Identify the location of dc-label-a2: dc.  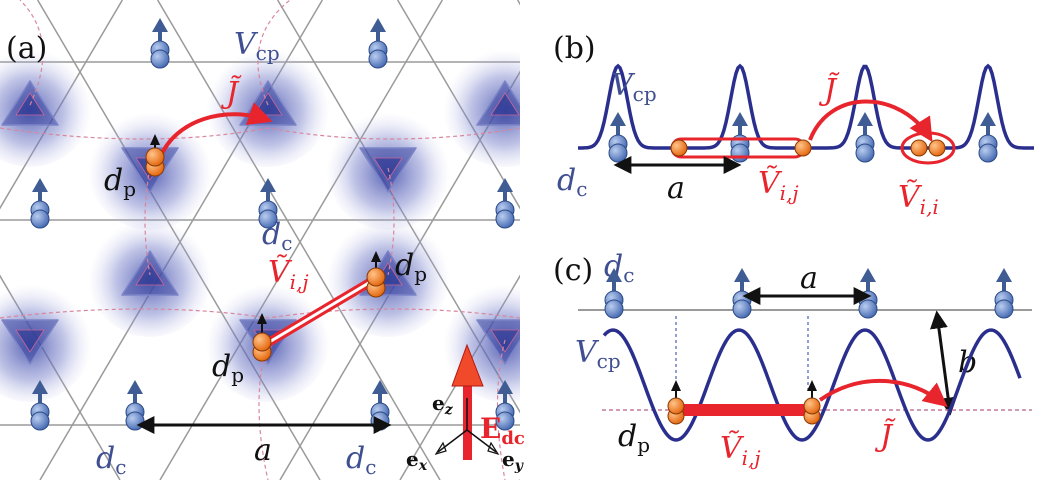
(111, 460).